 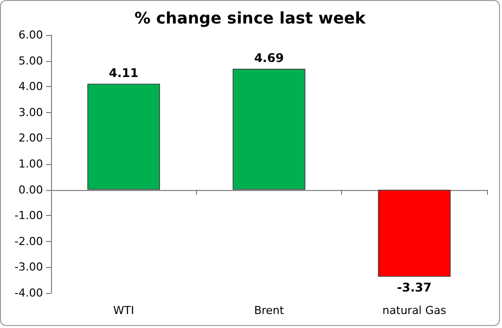 What do you see at coordinates (123, 310) in the screenshot?
I see `x-tick-label: WTI` at bounding box center [123, 310].